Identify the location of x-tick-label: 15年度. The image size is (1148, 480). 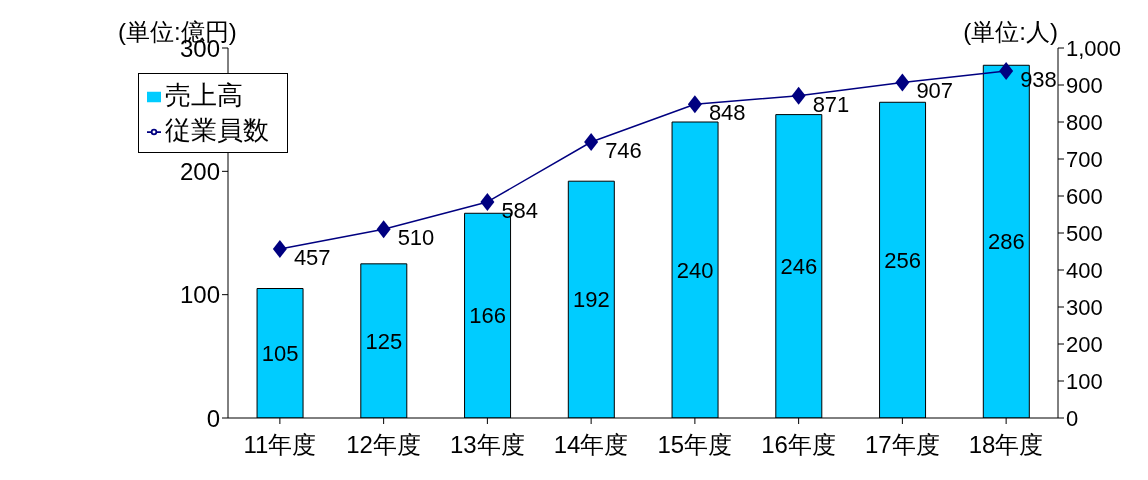
(695, 445).